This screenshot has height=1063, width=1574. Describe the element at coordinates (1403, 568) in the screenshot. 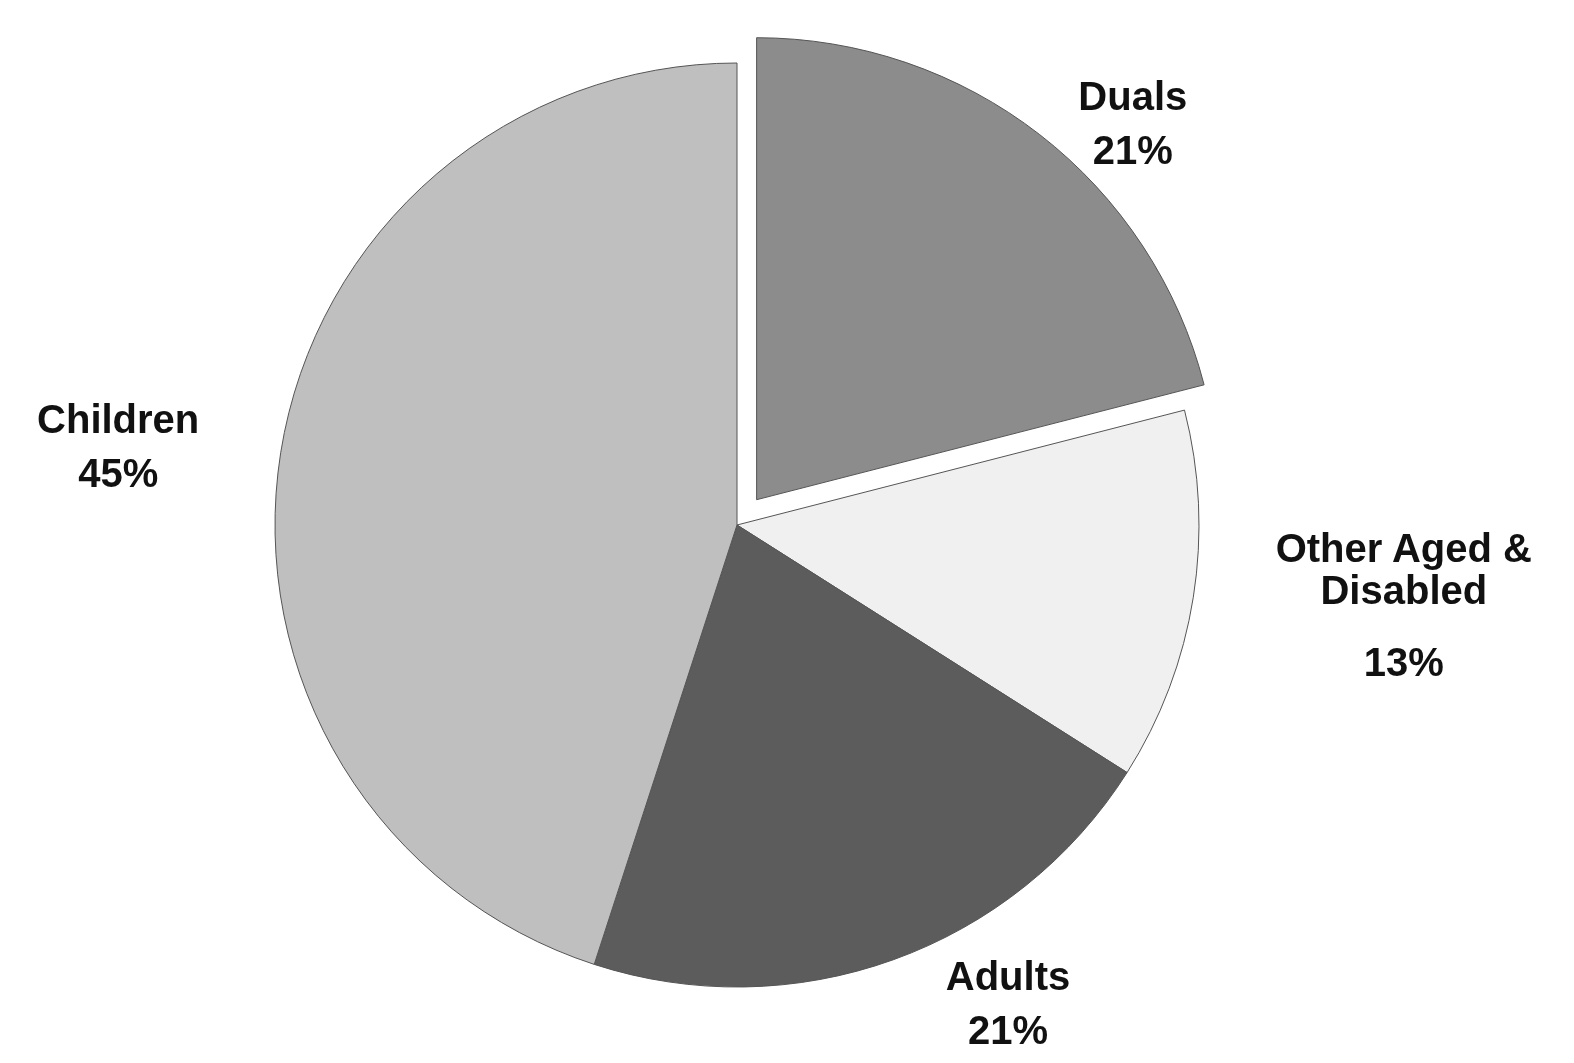

I see `slice-label: Other Aged & Disabled` at that location.